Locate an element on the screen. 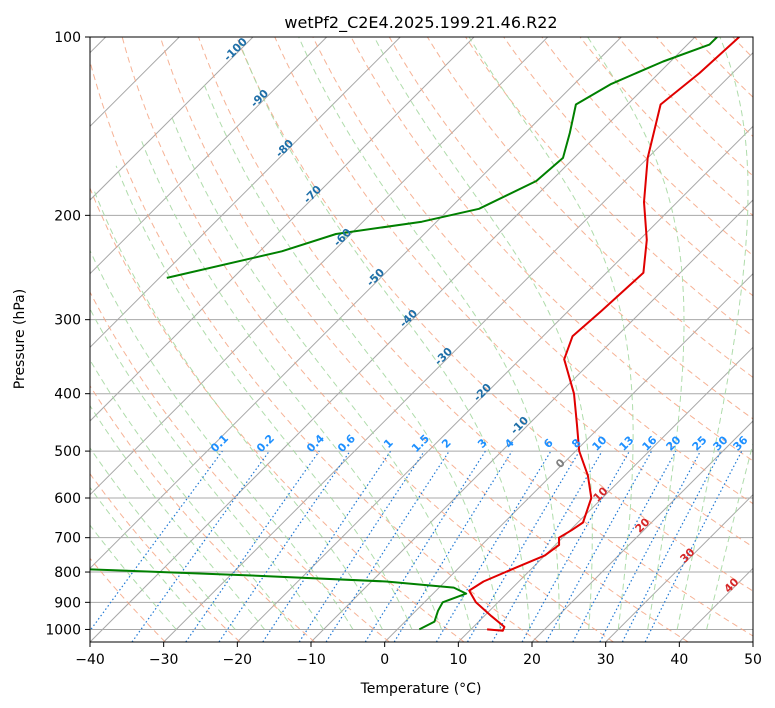 The width and height of the screenshot is (775, 708). moist-adiabat-label: 30 is located at coordinates (688, 555).